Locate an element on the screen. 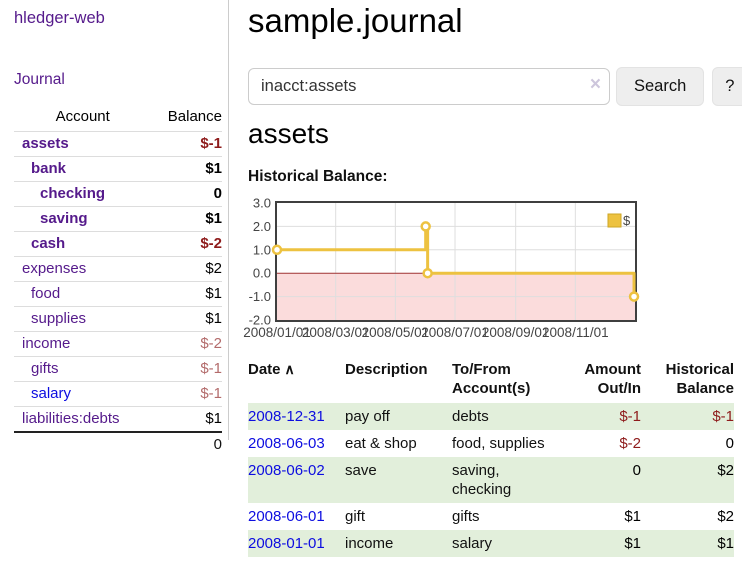 This screenshot has width=742, height=582. register-col-balance: Historical Balance is located at coordinates (699, 379).